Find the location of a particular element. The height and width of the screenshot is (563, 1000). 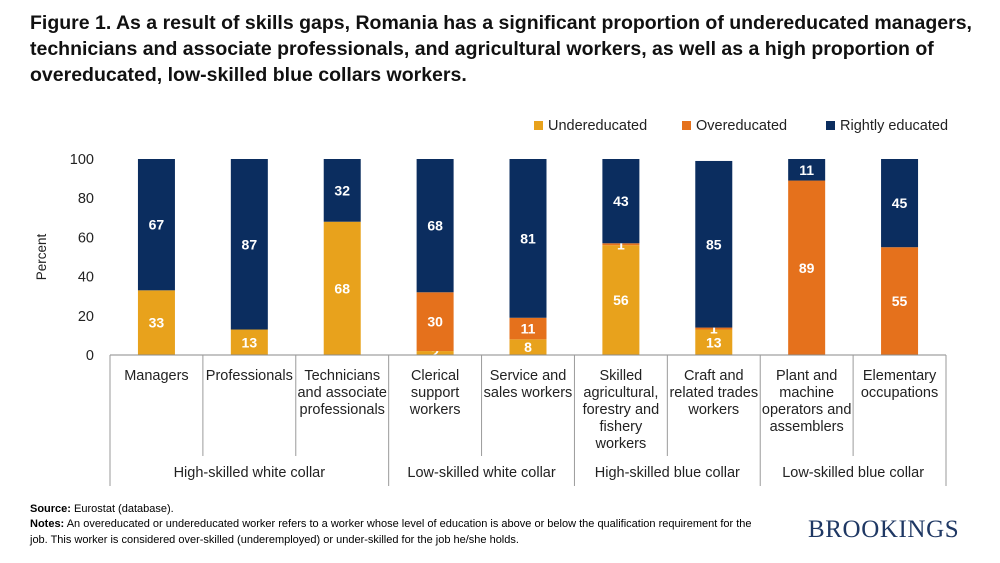

category-label: Craft and is located at coordinates (714, 376).